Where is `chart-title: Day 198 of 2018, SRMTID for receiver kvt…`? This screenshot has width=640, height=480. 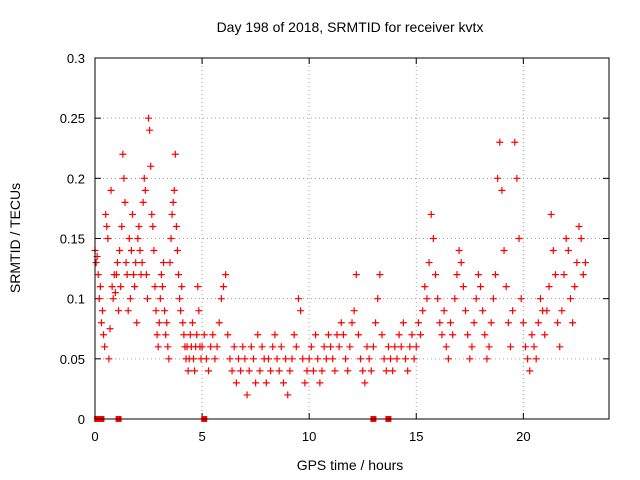
chart-title: Day 198 of 2018, SRMTID for receiver kvt… is located at coordinates (350, 27).